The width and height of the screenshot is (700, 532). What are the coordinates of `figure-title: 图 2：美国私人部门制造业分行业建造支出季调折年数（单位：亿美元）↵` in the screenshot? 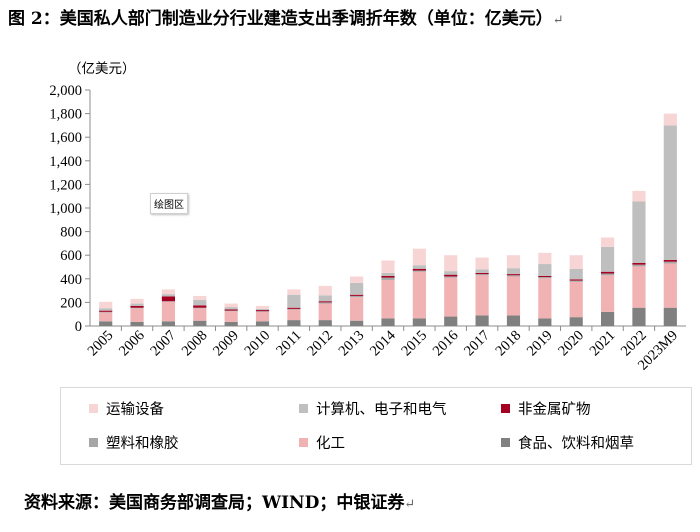 It's located at (353, 16).